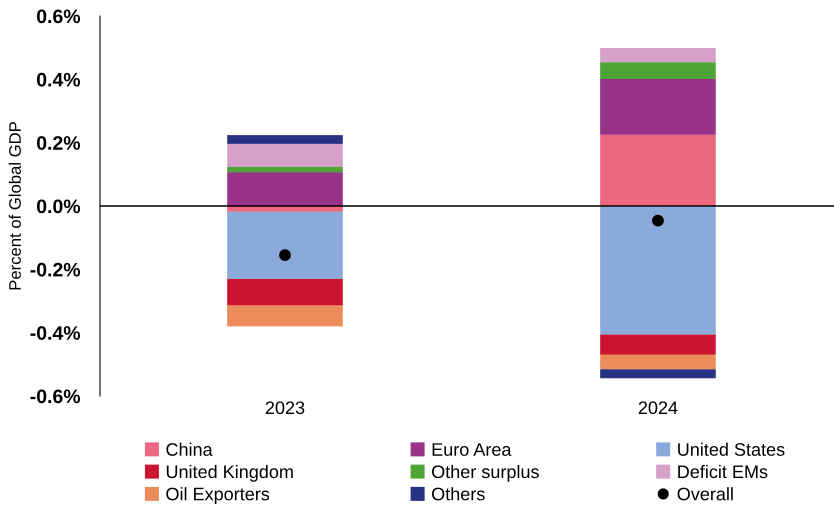 The width and height of the screenshot is (834, 510). Describe the element at coordinates (485, 473) in the screenshot. I see `legend-label: Other surplus` at that location.